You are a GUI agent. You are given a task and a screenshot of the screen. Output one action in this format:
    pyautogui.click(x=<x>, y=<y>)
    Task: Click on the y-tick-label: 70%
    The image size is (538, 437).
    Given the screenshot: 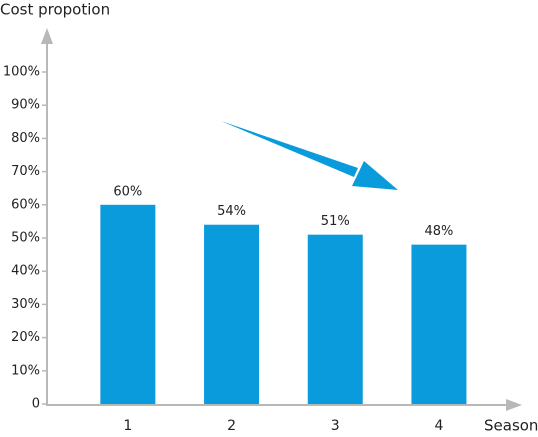 What is the action you would take?
    pyautogui.click(x=25, y=171)
    